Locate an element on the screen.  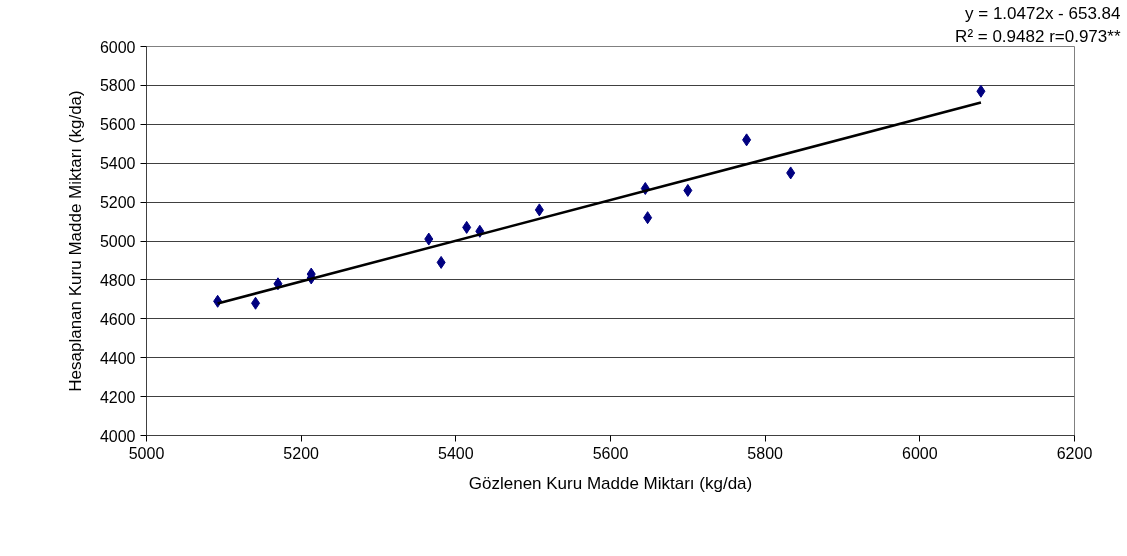
x-tick-label: 5400 is located at coordinates (456, 453).